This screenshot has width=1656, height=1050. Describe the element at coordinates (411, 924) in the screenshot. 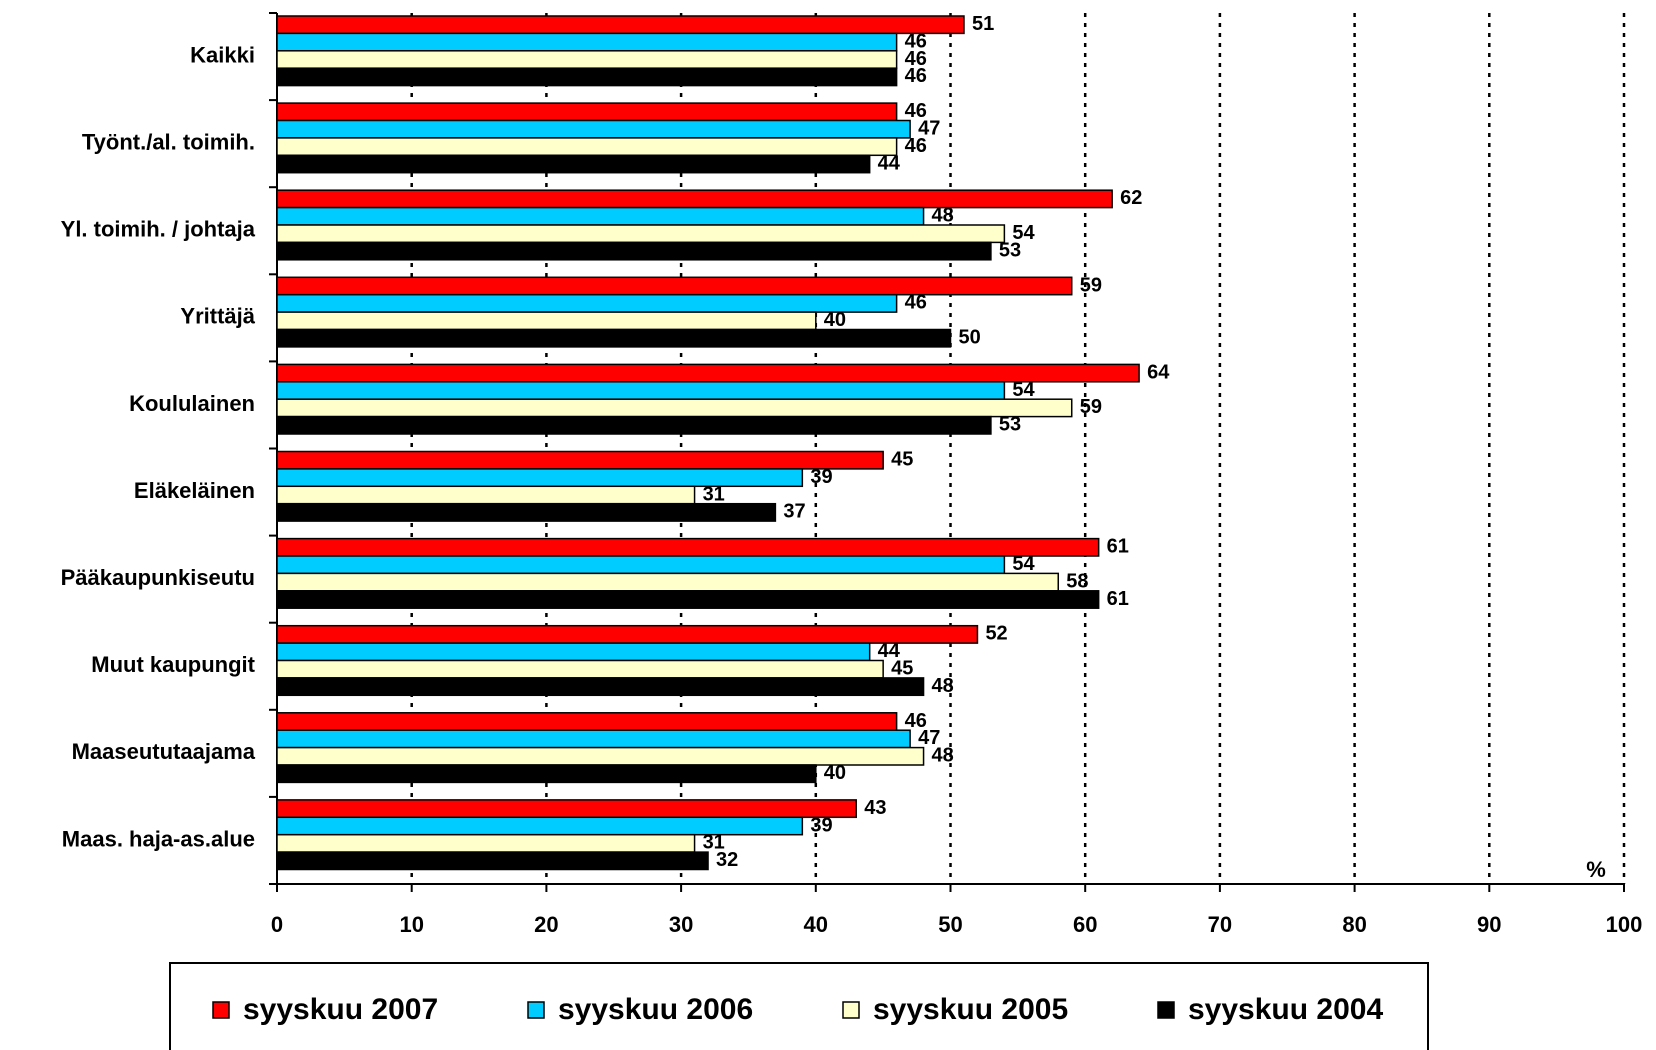

I see `x-tick-label: 10` at that location.